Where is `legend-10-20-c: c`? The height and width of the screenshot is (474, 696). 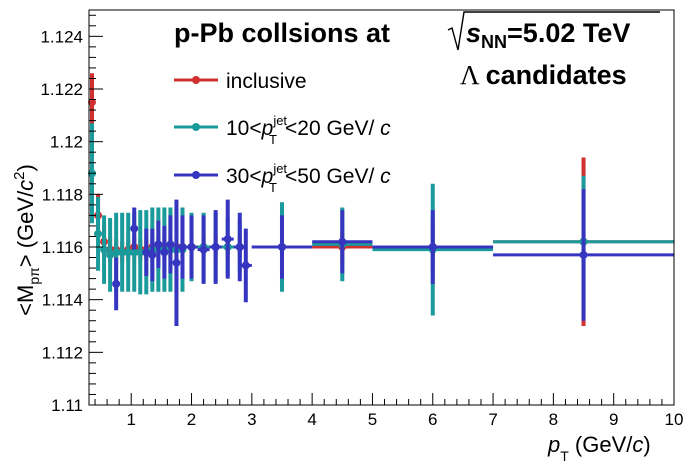
legend-10-20-c: c is located at coordinates (385, 128).